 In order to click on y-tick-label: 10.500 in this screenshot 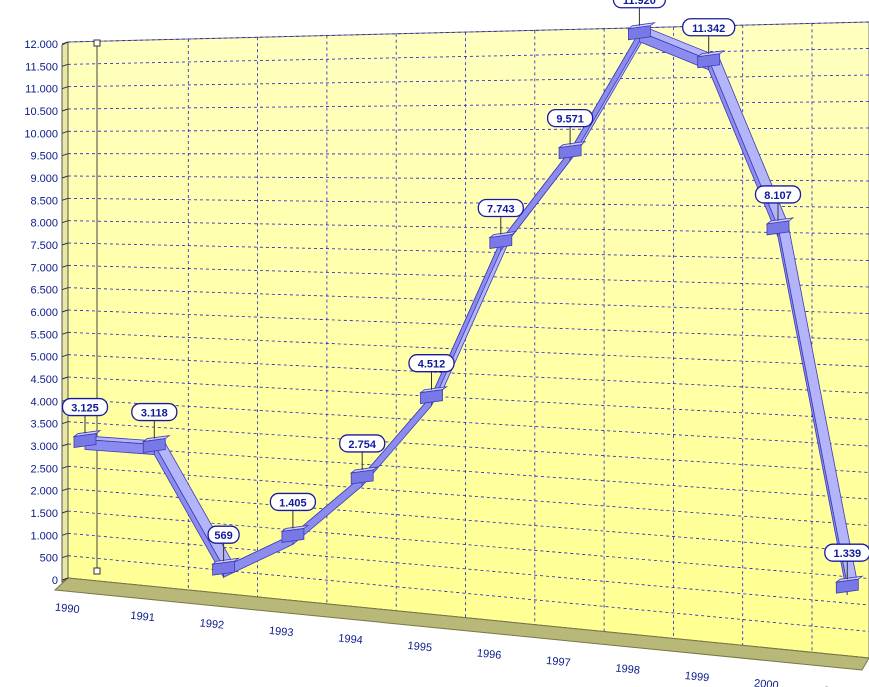, I will do `click(41, 112)`.